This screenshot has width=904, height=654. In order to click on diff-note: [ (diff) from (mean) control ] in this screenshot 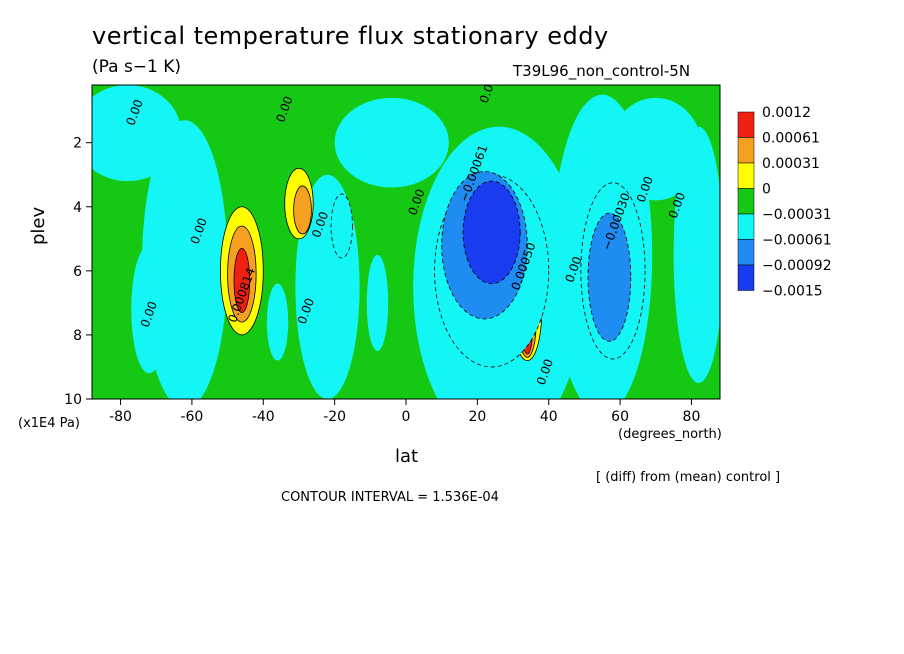, I will do `click(688, 477)`.